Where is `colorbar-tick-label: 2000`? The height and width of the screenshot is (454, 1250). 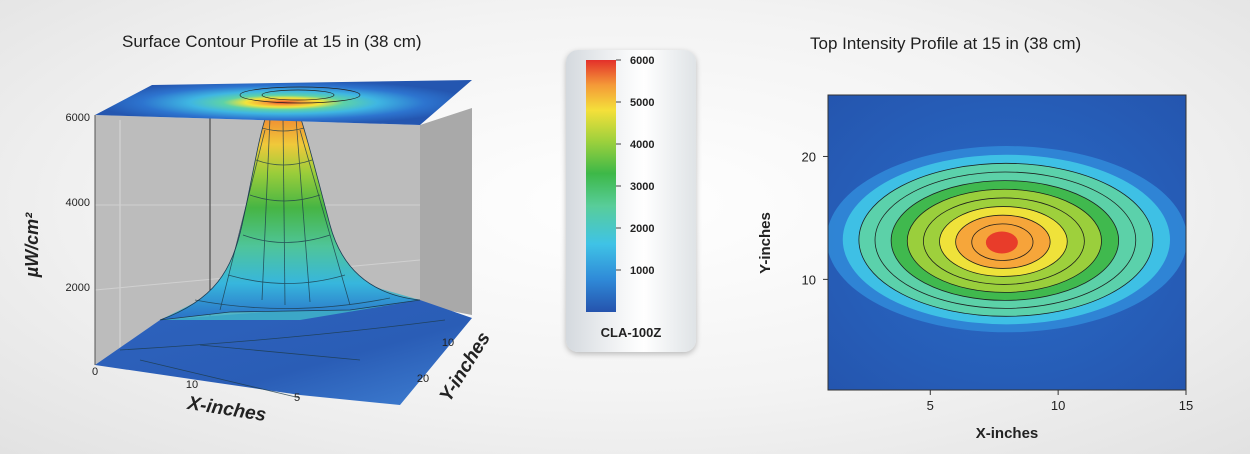 colorbar-tick-label: 2000 is located at coordinates (642, 229).